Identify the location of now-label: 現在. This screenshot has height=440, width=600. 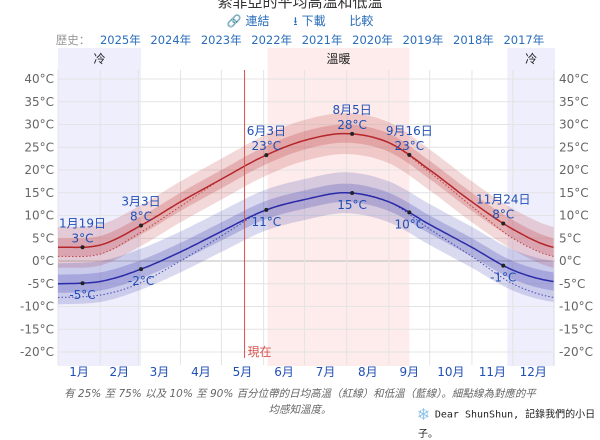
(260, 352).